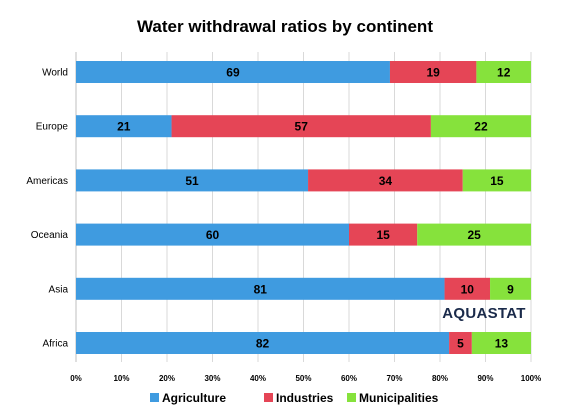  Describe the element at coordinates (394, 378) in the screenshot. I see `x-tick-label: 70%` at that location.